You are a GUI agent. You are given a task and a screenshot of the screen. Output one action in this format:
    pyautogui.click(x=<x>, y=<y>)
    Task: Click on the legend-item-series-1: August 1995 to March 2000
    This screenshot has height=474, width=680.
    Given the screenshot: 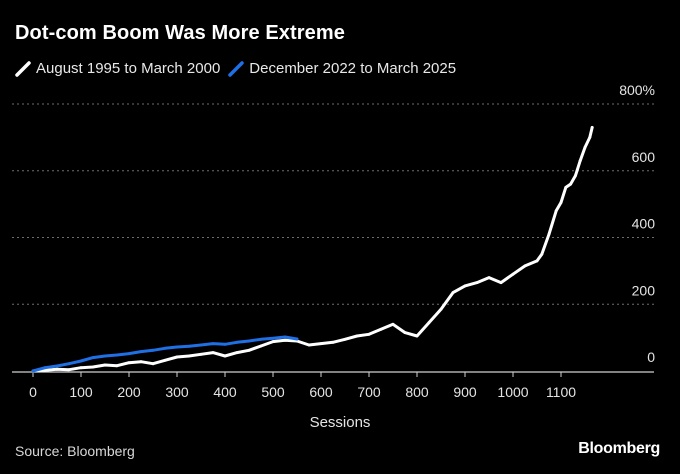 What is the action you would take?
    pyautogui.click(x=117, y=68)
    